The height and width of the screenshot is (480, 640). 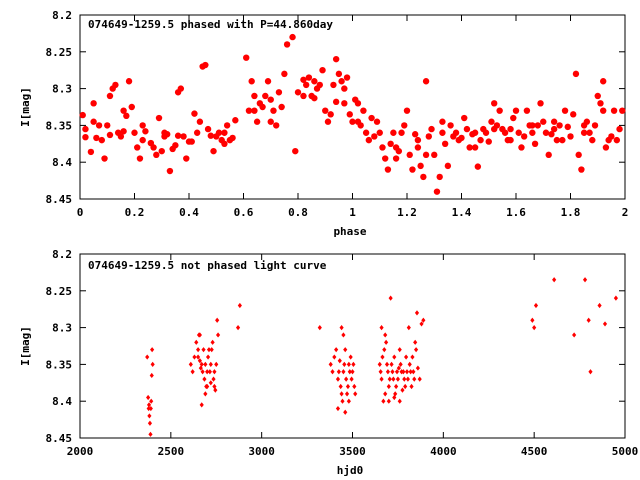 What do you see at coordinates (189, 212) in the screenshot?
I see `x-tick-label: 0.4` at bounding box center [189, 212].